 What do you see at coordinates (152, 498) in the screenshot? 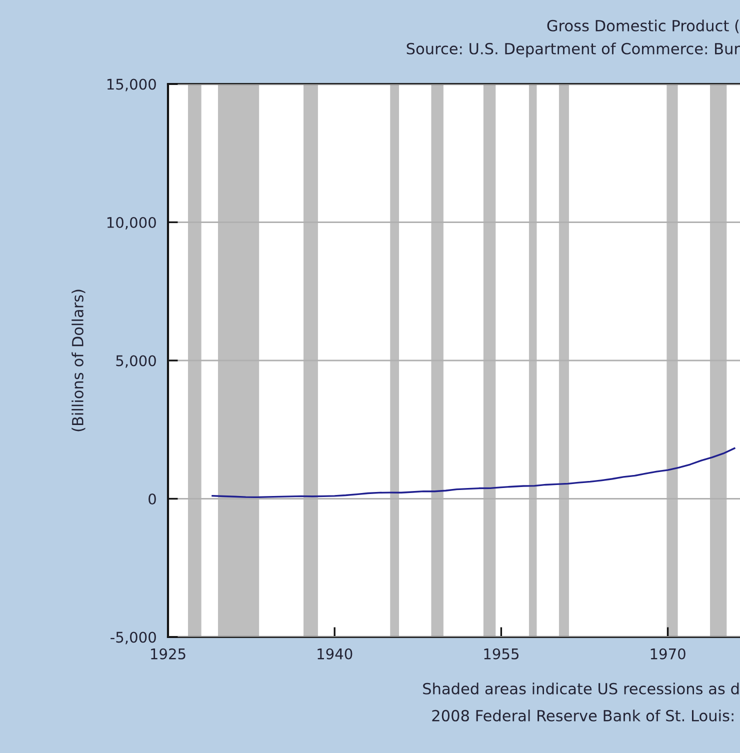
I see `y-tick-label: 0` at bounding box center [152, 498].